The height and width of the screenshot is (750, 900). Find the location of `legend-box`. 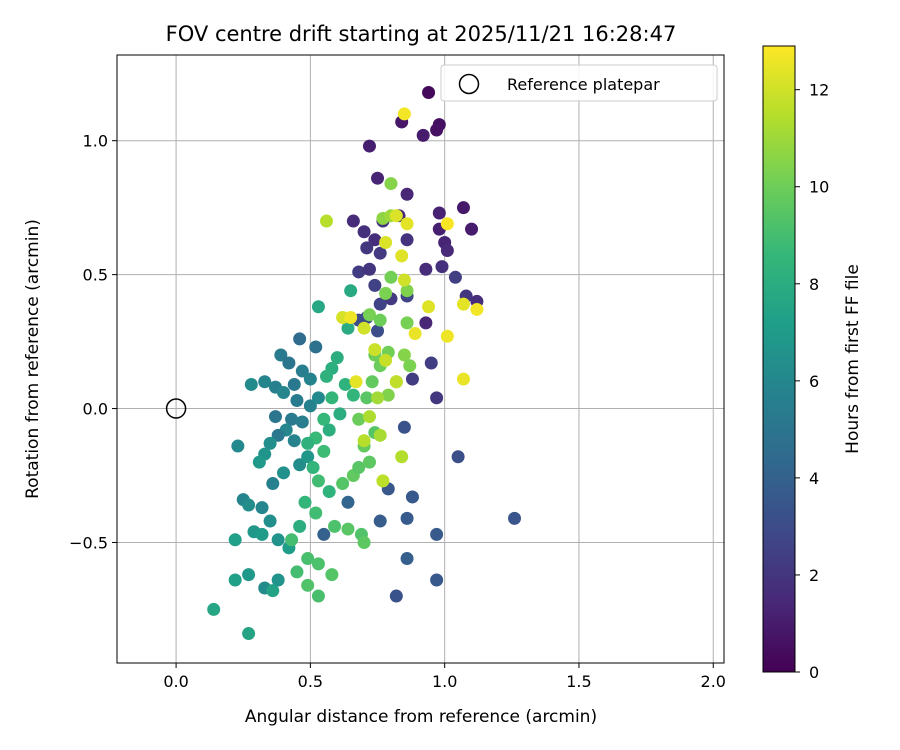

legend-box is located at coordinates (579, 83).